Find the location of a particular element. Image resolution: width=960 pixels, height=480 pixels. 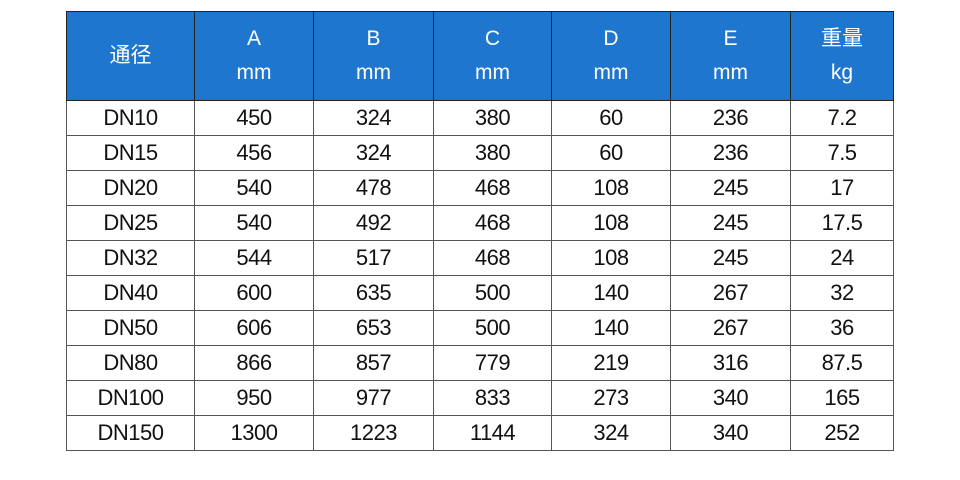

column-label: B is located at coordinates (373, 38).